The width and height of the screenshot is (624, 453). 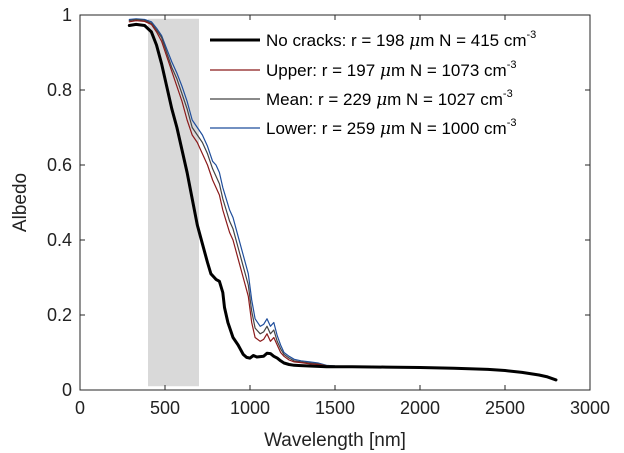 I want to click on y-tick-label: 0, so click(x=67, y=390).